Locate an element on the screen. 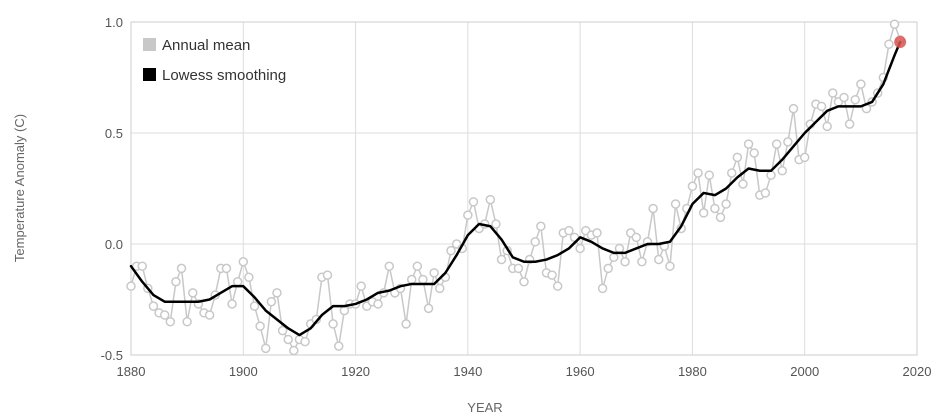 This screenshot has height=419, width=940. x-axis-title: YEAR is located at coordinates (484, 407).